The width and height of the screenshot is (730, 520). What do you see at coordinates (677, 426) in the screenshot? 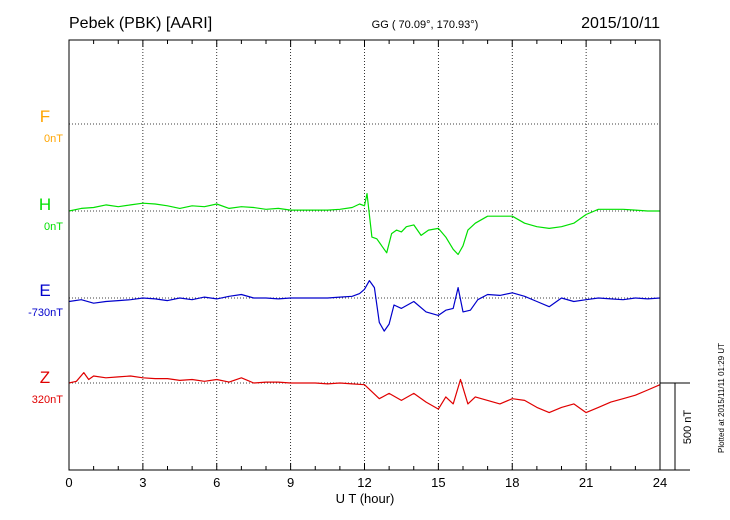
I see `scale-bar: 500 nT` at bounding box center [677, 426].